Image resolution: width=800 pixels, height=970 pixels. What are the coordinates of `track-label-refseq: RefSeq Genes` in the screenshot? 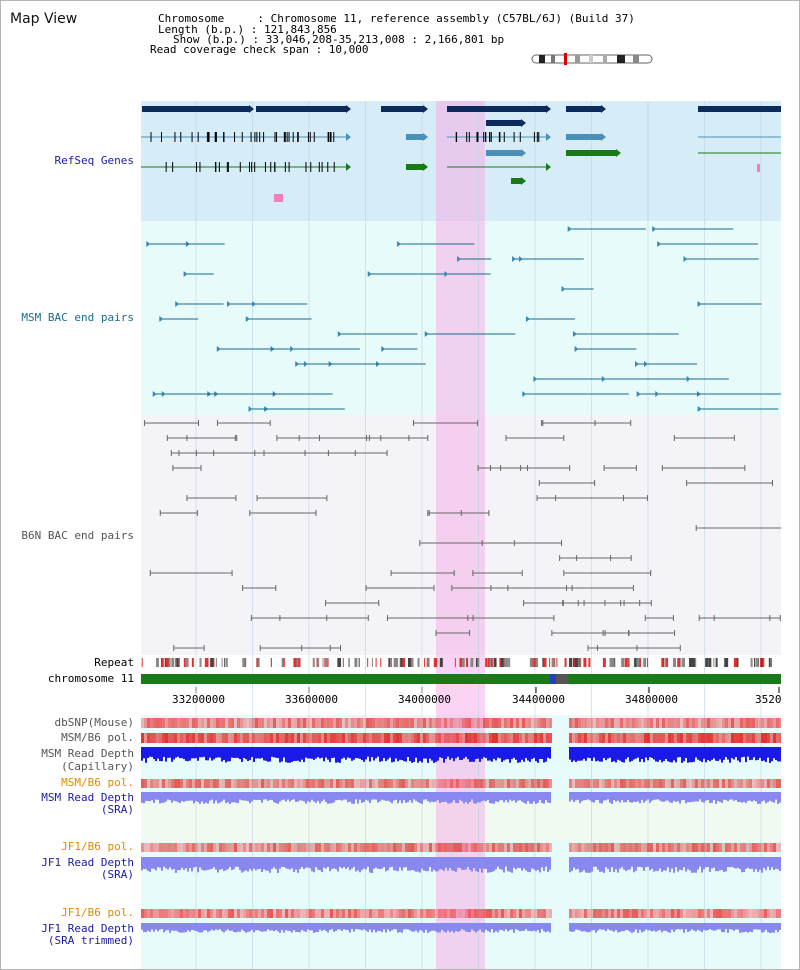 It's located at (94, 160).